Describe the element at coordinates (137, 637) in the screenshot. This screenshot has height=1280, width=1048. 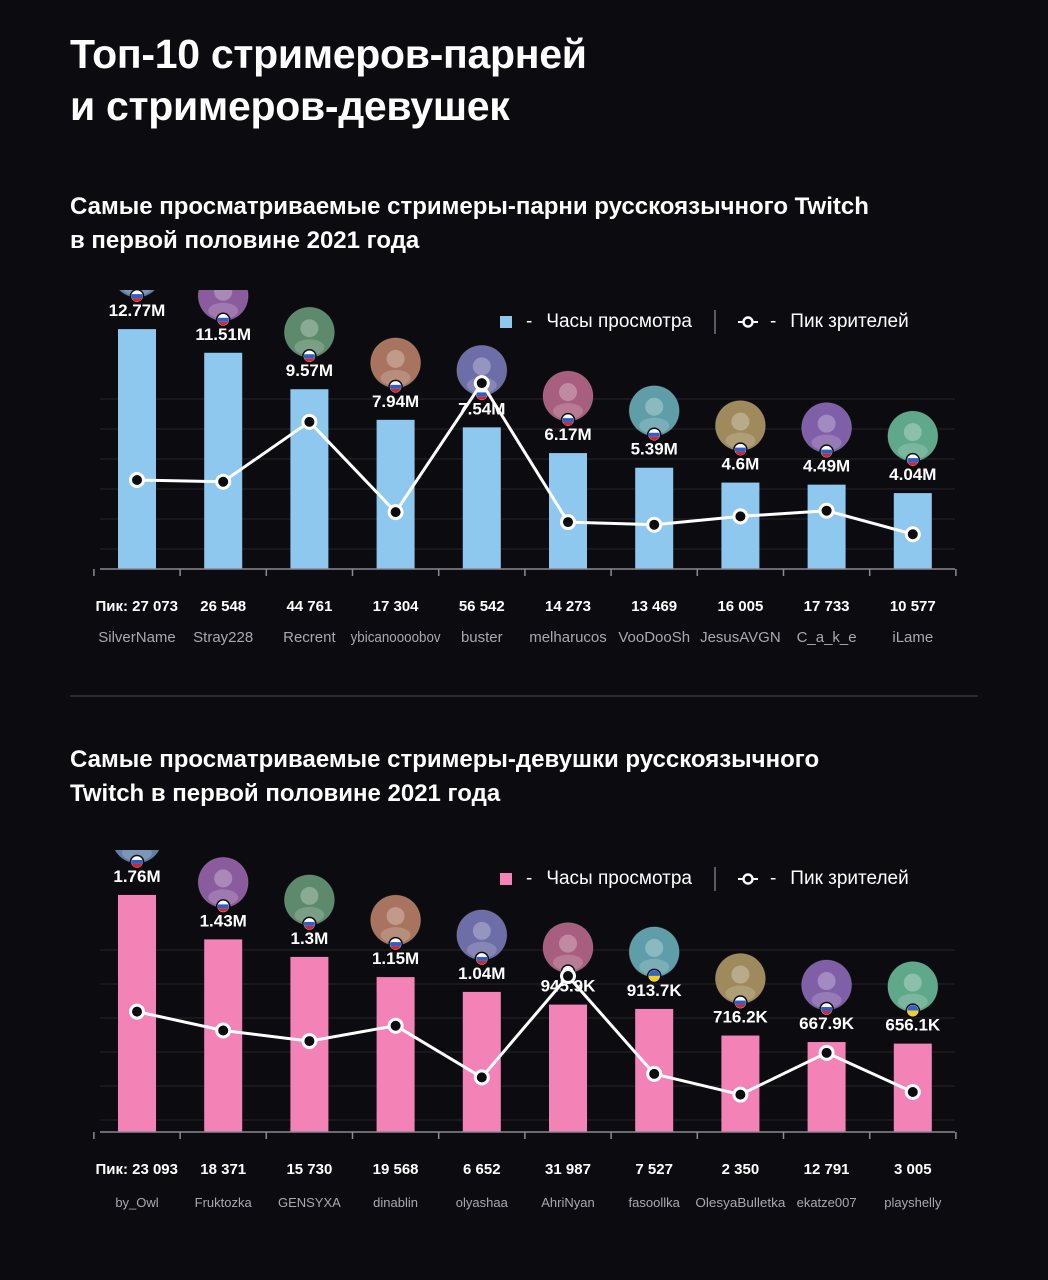
I see `male-streamer-name-0: SilverName` at that location.